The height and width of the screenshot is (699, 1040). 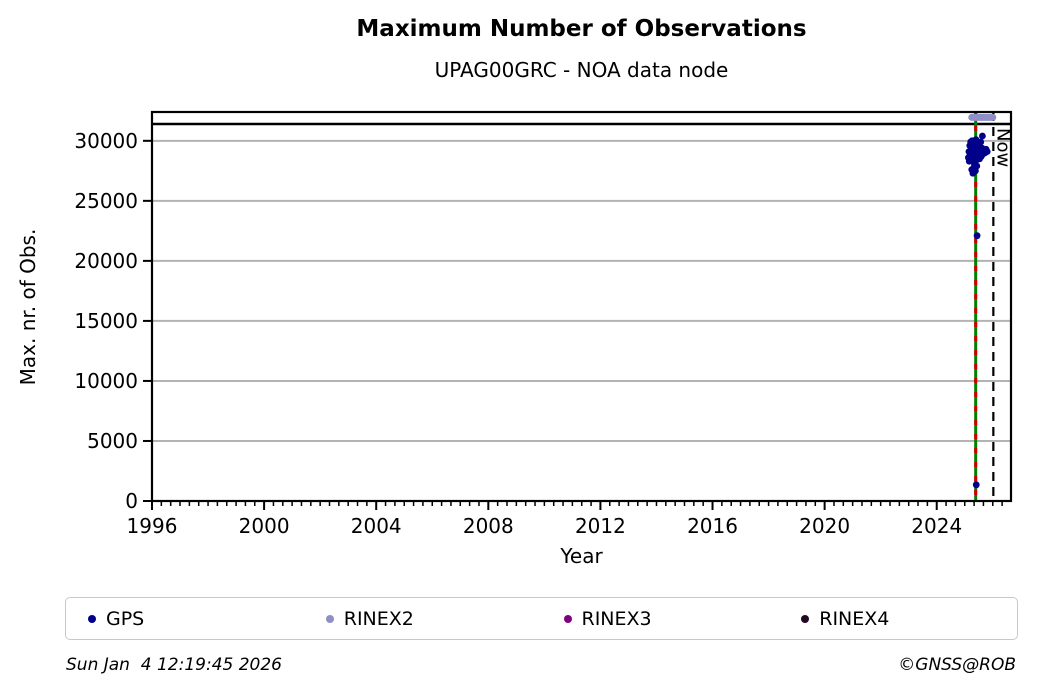 What do you see at coordinates (152, 526) in the screenshot?
I see `x-tick-label: 1996` at bounding box center [152, 526].